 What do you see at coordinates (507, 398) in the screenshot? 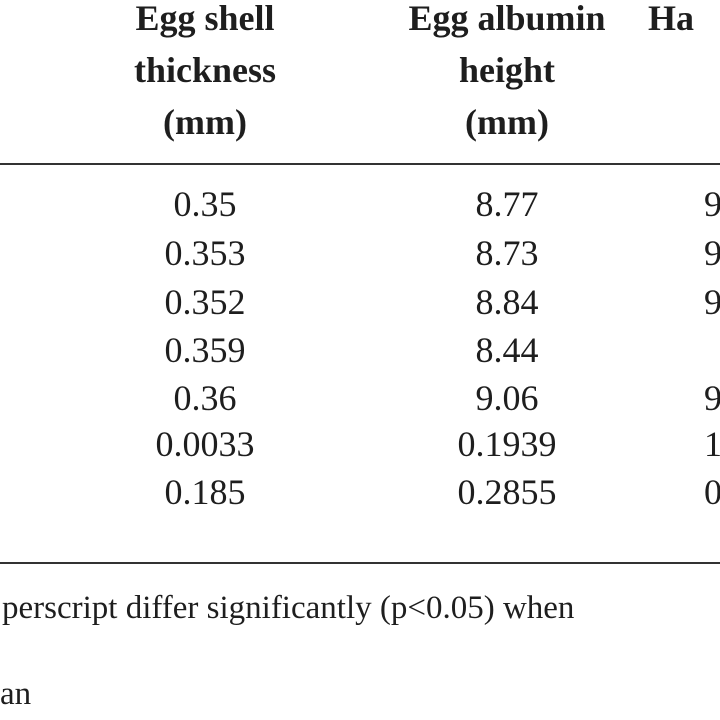
I see `cell-albumin-height: 9.06` at bounding box center [507, 398].